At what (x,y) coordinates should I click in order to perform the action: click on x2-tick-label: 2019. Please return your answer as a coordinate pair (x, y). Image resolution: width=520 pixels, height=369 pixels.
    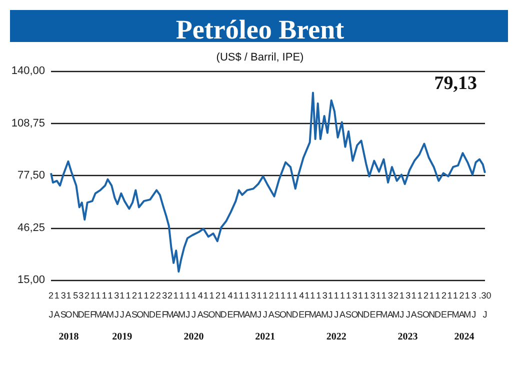
    Looking at the image, I should click on (122, 337).